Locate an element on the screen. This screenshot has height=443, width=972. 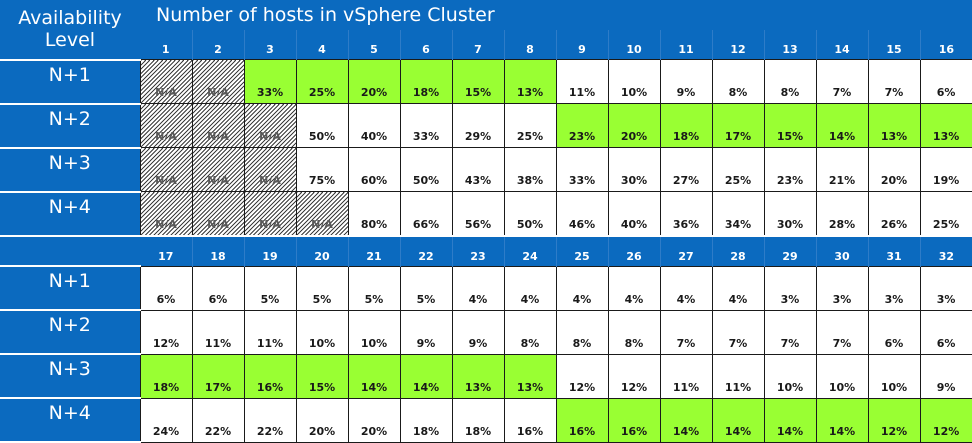
capacity-cell: 23% is located at coordinates (790, 169).